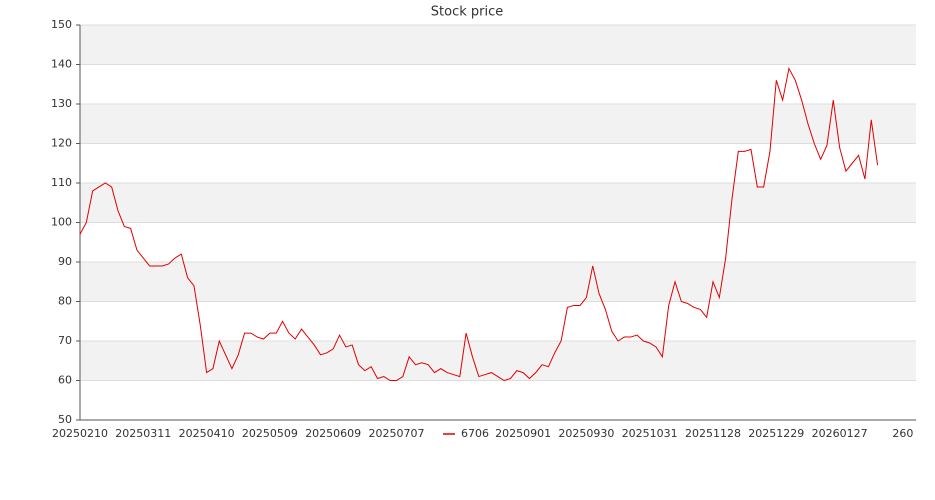 The height and width of the screenshot is (500, 935). I want to click on x-tick-label: 20260127, so click(840, 433).